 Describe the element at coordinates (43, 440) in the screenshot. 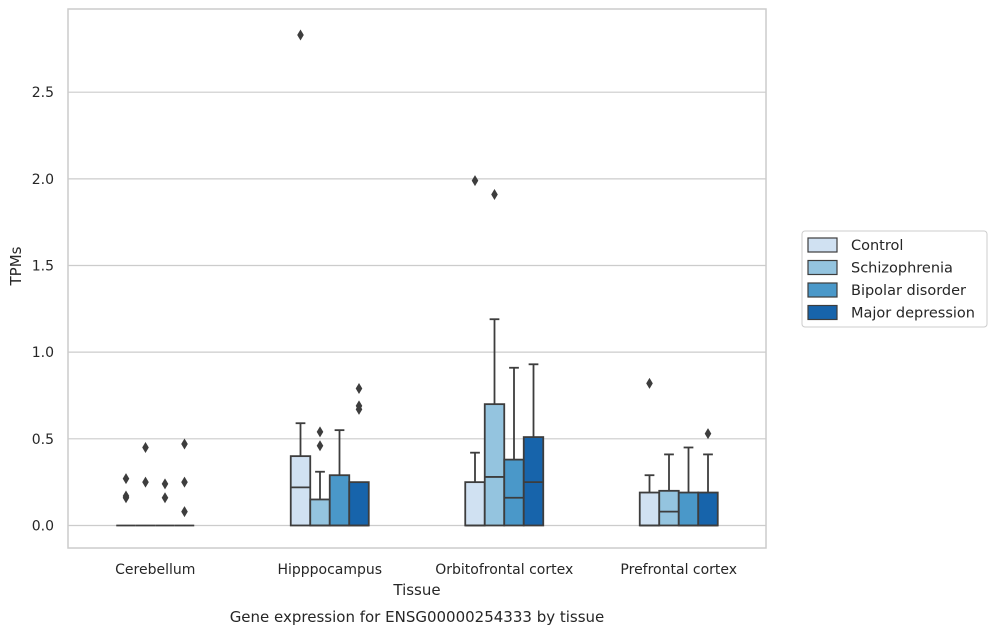

I see `y-tick-label: 0.5` at that location.